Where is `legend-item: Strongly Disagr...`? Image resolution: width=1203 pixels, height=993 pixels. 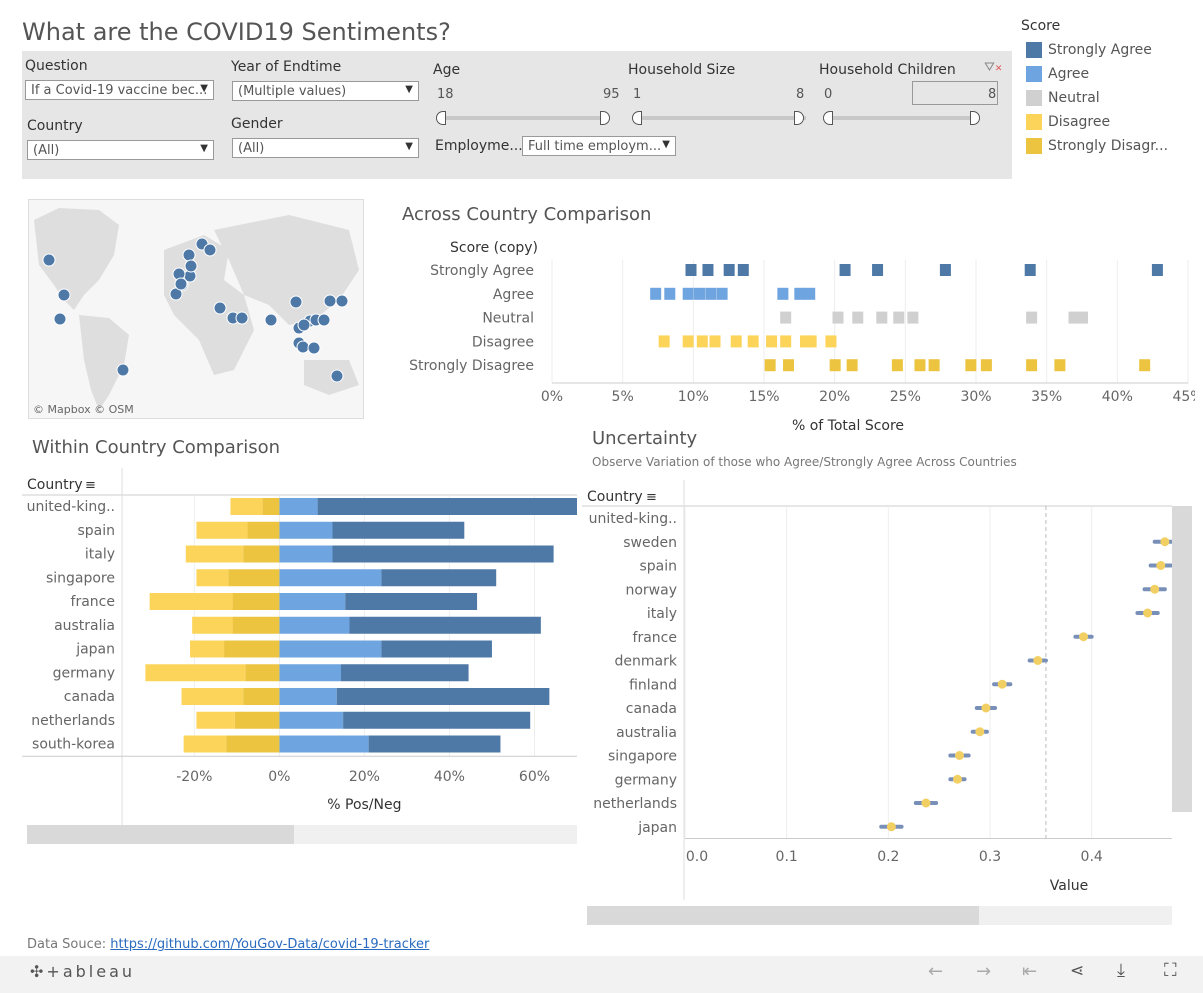 legend-item: Strongly Disagr... is located at coordinates (1097, 146).